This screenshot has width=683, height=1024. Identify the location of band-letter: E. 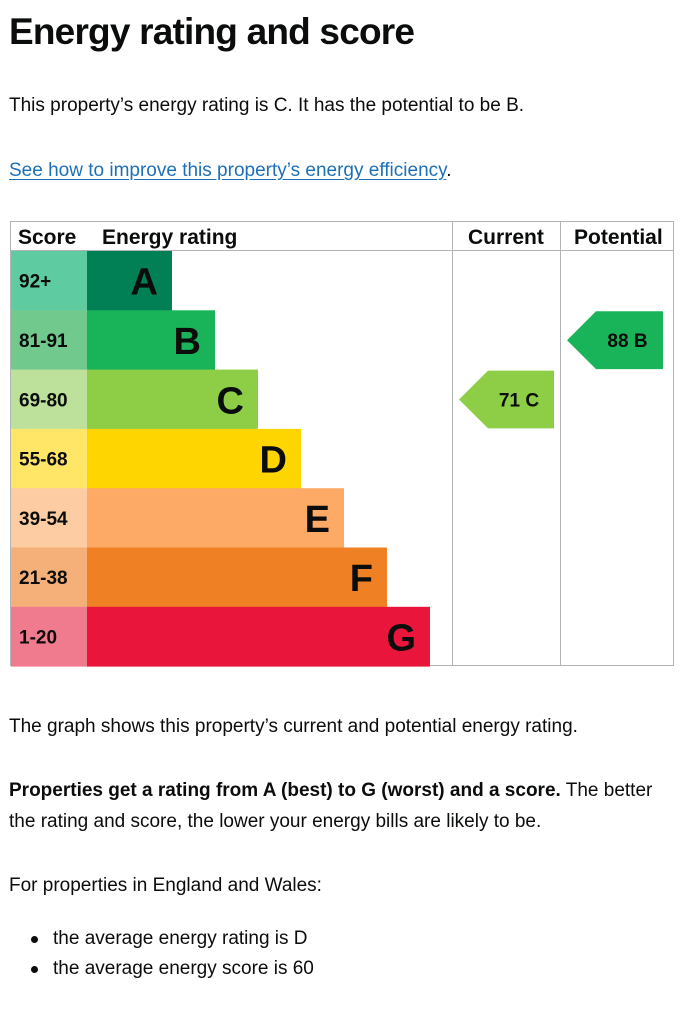
(317, 520).